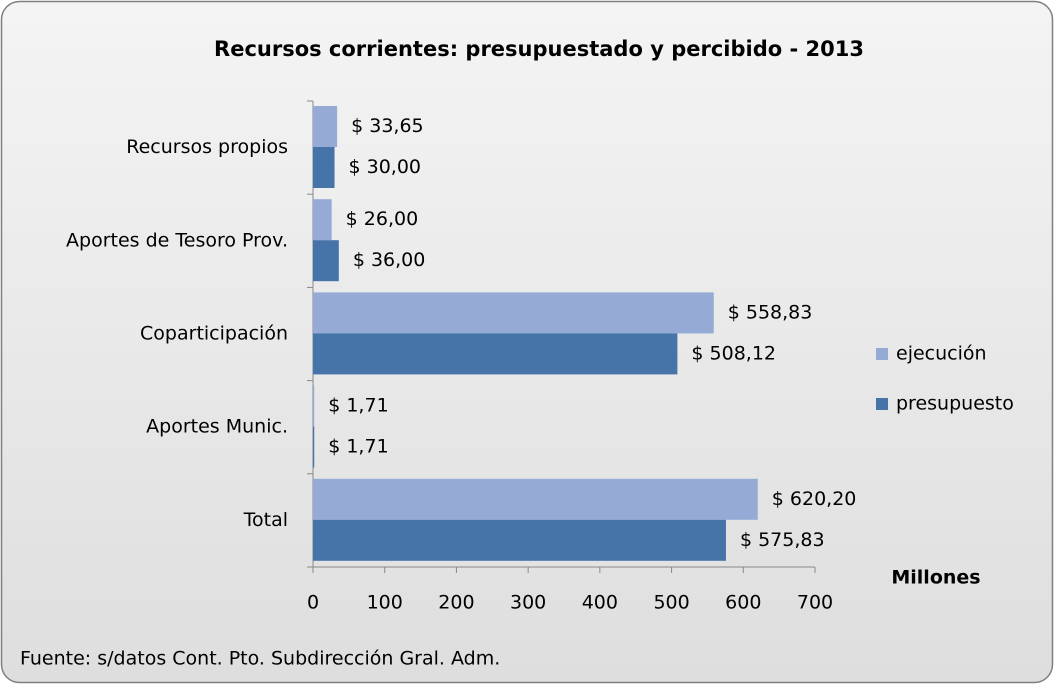  I want to click on y-tick-label: Total, so click(265, 520).